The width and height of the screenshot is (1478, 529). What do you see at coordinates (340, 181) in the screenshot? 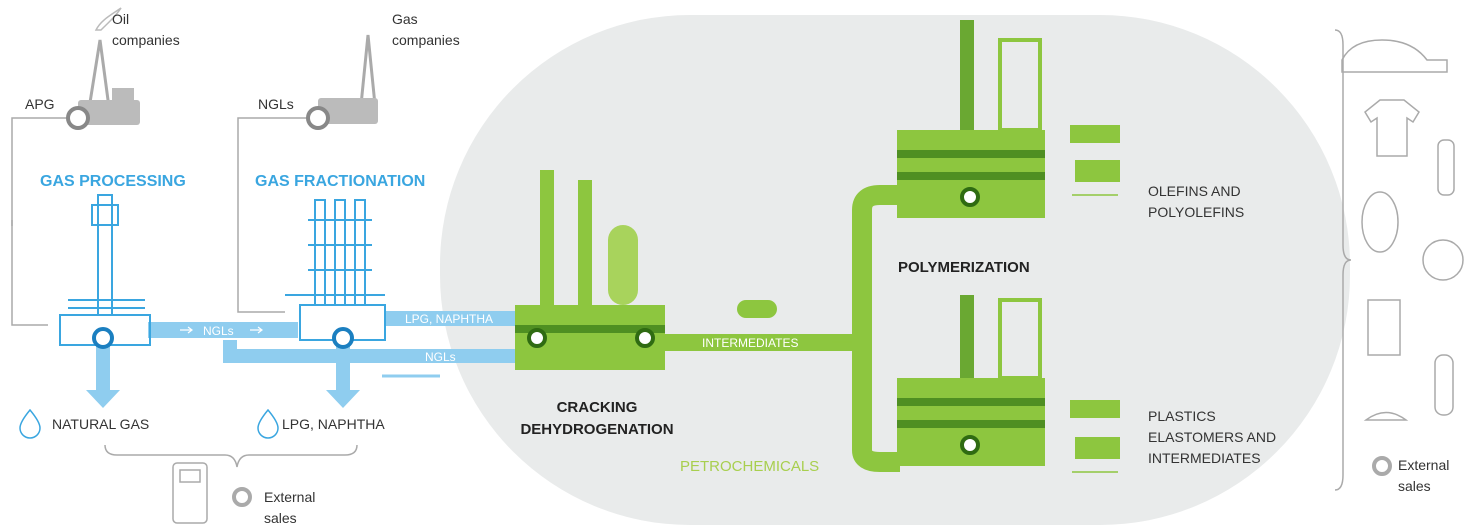
I see `stage-title: GAS FRACTIONATION` at bounding box center [340, 181].